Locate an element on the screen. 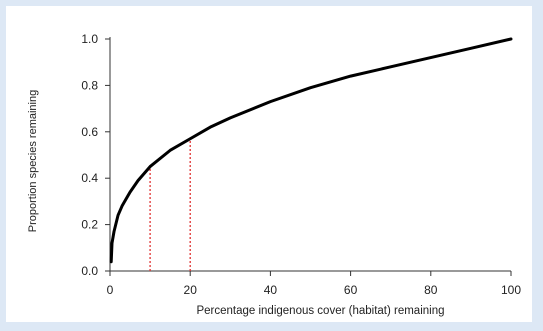 Image resolution: width=543 pixels, height=331 pixels. y-axis-label: Proportion species remaining is located at coordinates (33, 161).